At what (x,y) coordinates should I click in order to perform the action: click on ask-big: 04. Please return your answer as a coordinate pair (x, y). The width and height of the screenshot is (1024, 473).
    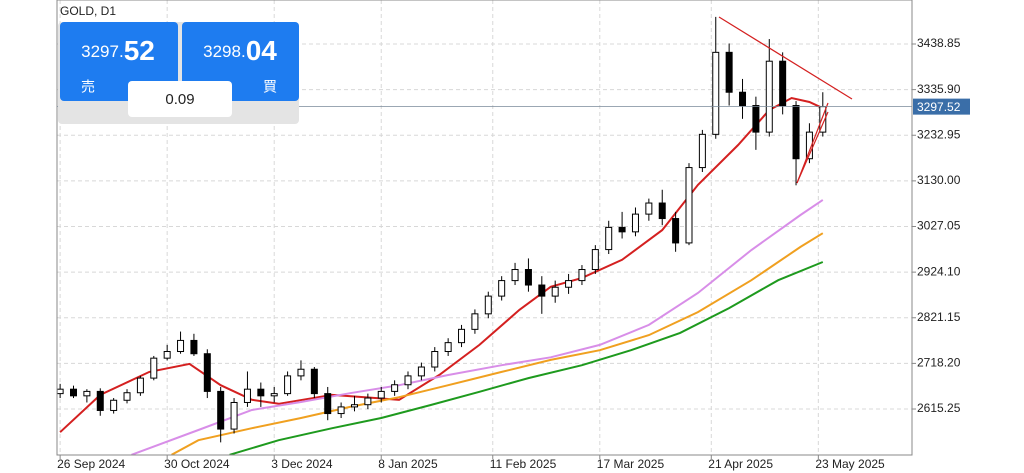
    Looking at the image, I should click on (262, 50).